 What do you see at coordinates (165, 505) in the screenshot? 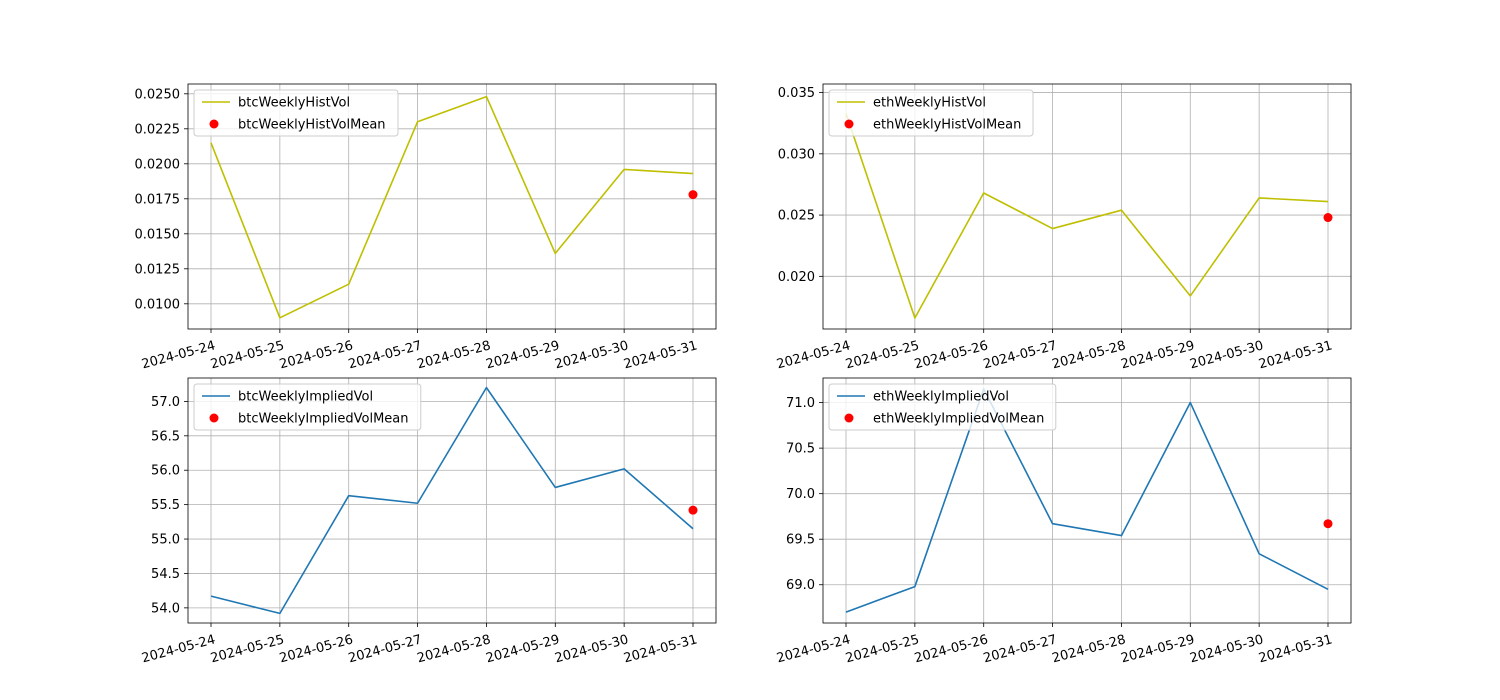
I see `y-tick-label: 55.5` at bounding box center [165, 505].